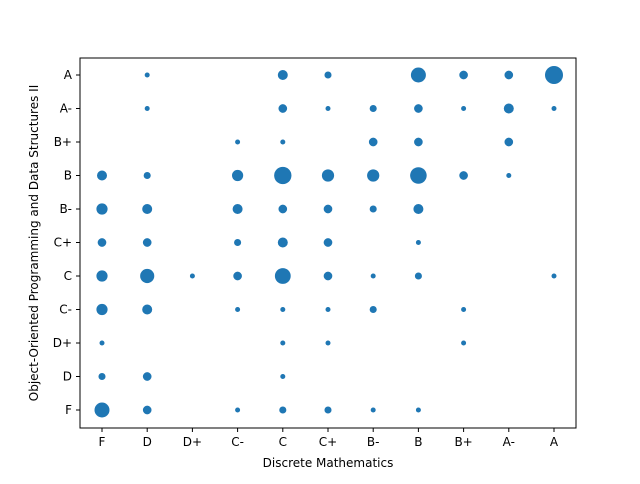  What do you see at coordinates (554, 442) in the screenshot?
I see `x-tick-label: A` at bounding box center [554, 442].